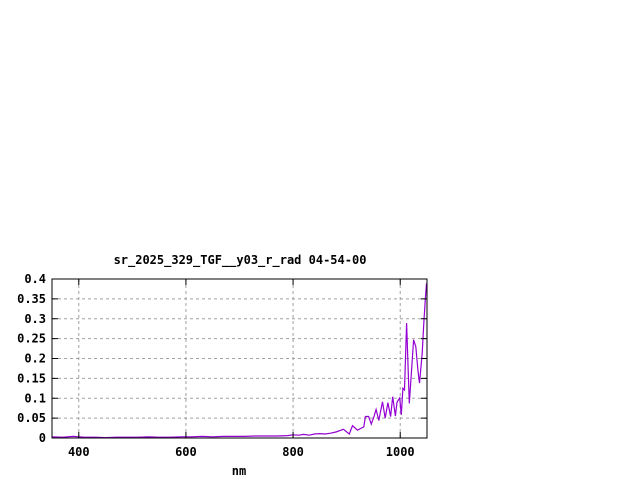 The height and width of the screenshot is (480, 640). I want to click on x-tick-label: 1000, so click(400, 452).